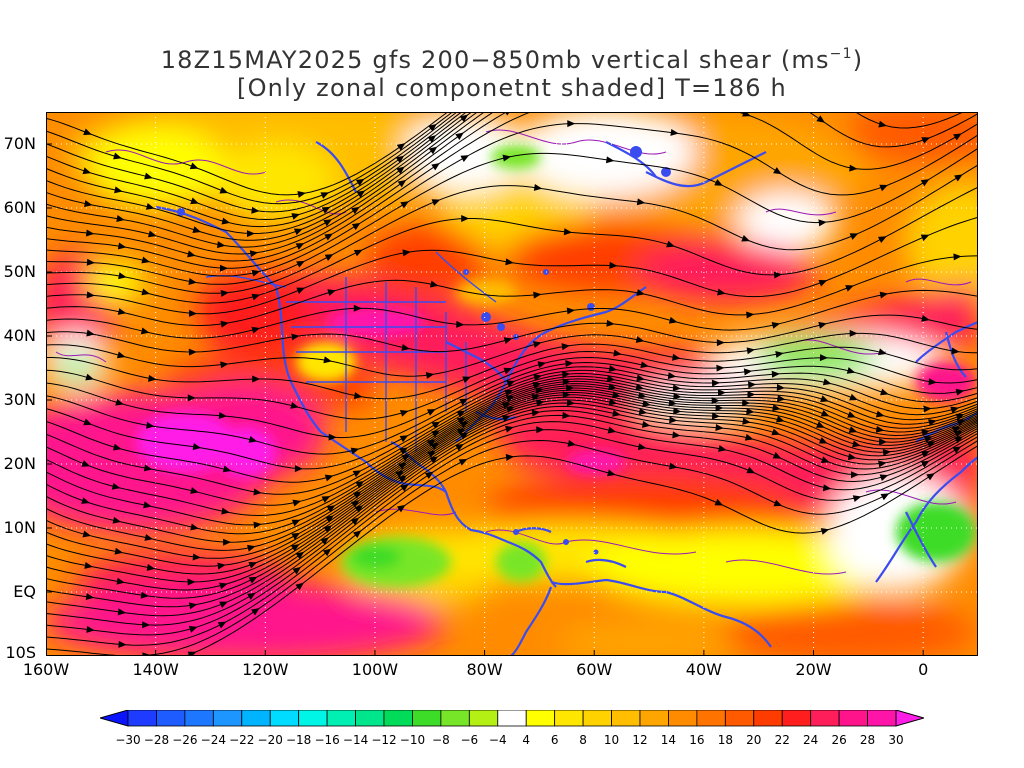  What do you see at coordinates (441, 740) in the screenshot?
I see `colorbar-label: −8` at bounding box center [441, 740].